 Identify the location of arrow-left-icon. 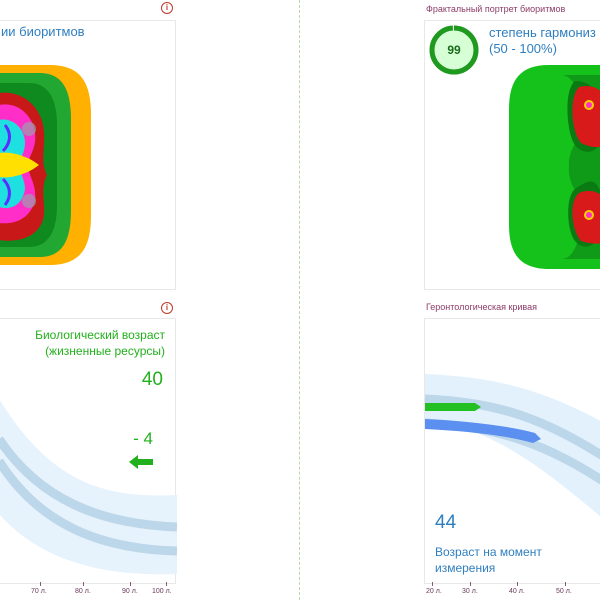
(141, 462).